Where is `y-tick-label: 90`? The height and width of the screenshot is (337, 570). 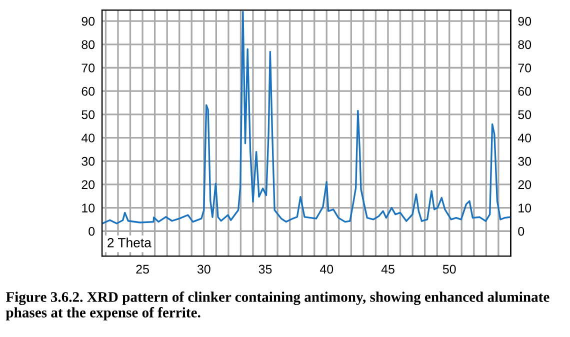
y-tick-label: 90 is located at coordinates (88, 21).